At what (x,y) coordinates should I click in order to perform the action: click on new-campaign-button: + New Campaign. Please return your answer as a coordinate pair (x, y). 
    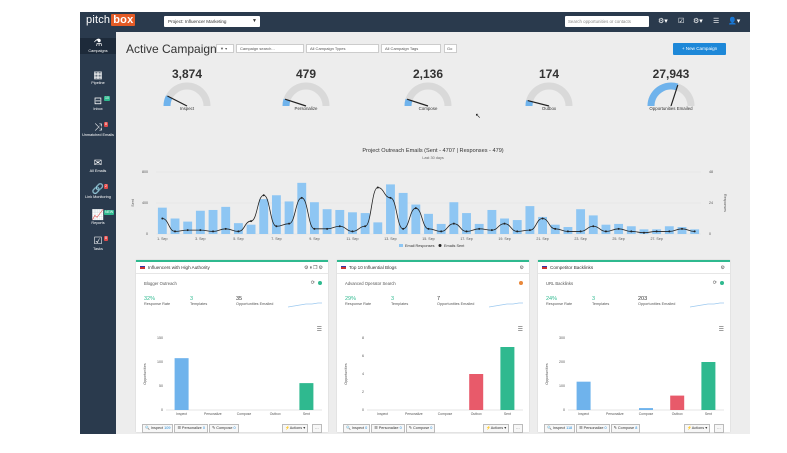
    Looking at the image, I should click on (699, 49).